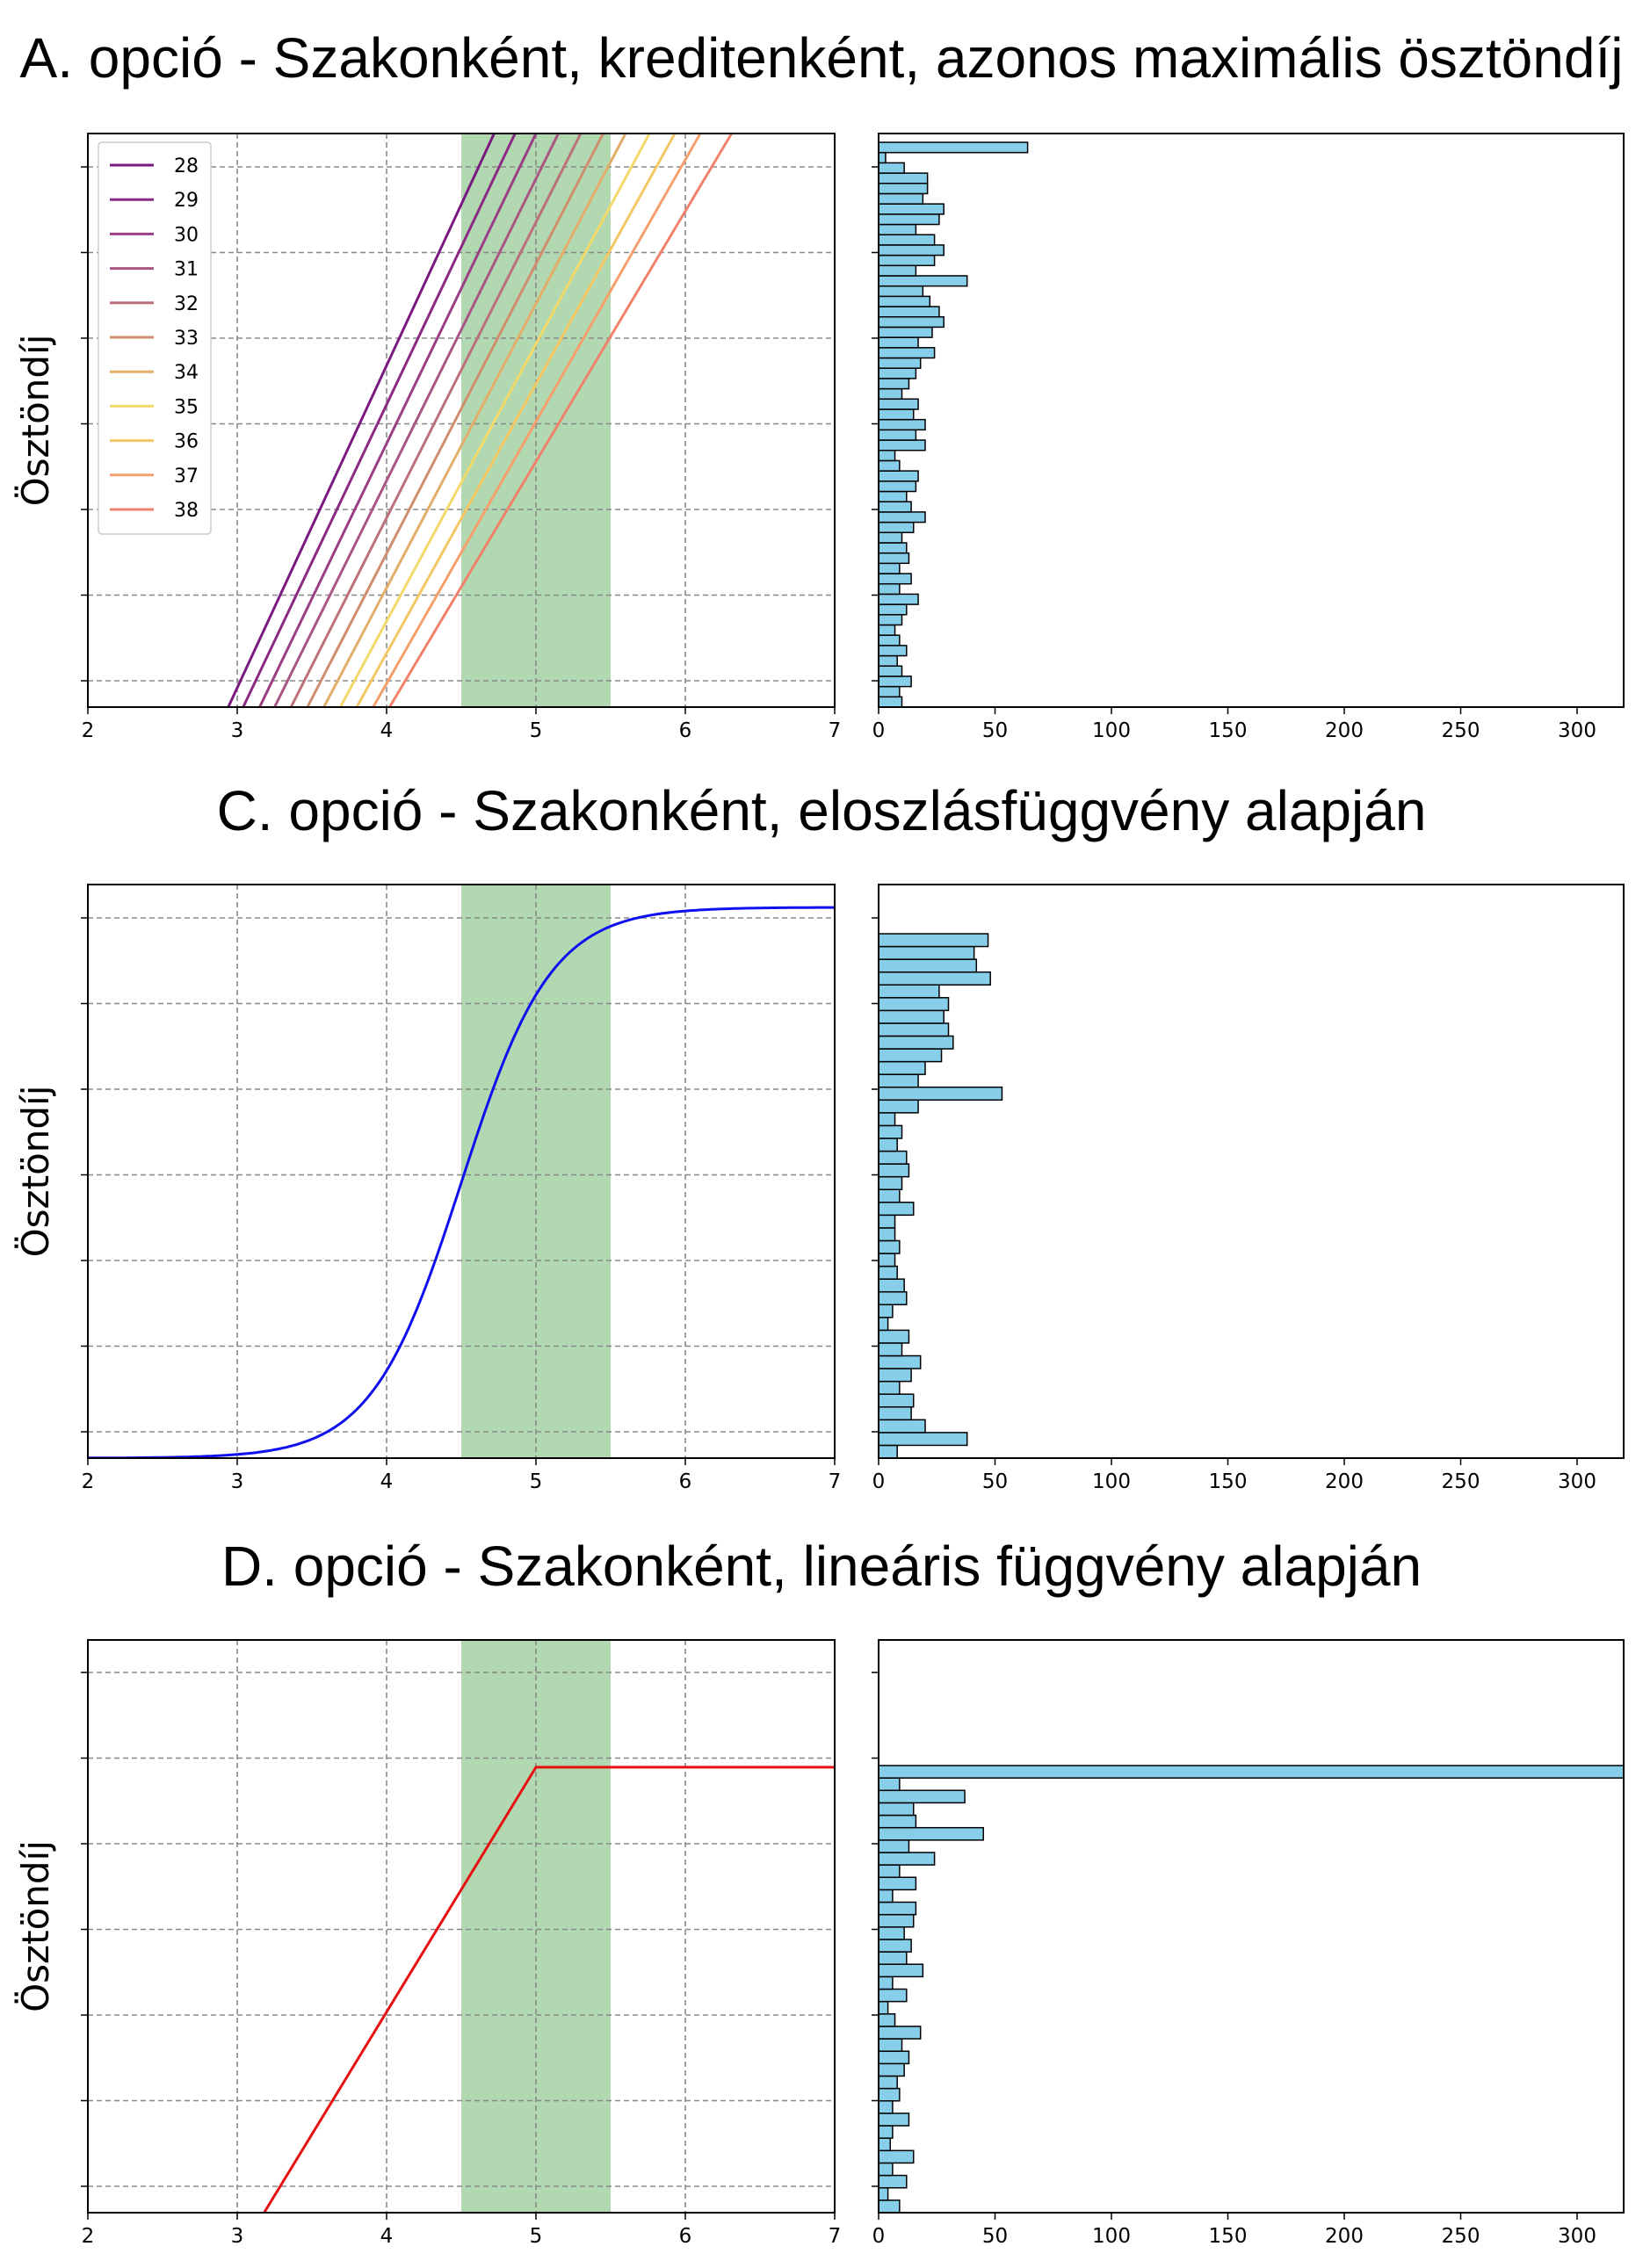 The height and width of the screenshot is (2268, 1643). What do you see at coordinates (1461, 1482) in the screenshot?
I see `x-tick-label: 250` at bounding box center [1461, 1482].